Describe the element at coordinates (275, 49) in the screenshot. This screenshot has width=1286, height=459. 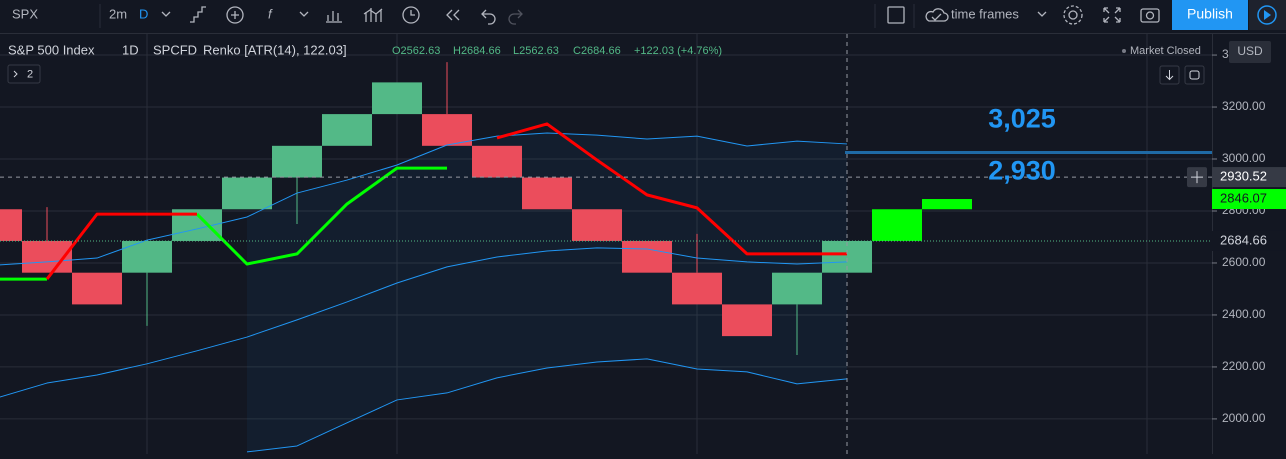
I see `legend-style: Renko [ATR(14), 122.03]` at that location.